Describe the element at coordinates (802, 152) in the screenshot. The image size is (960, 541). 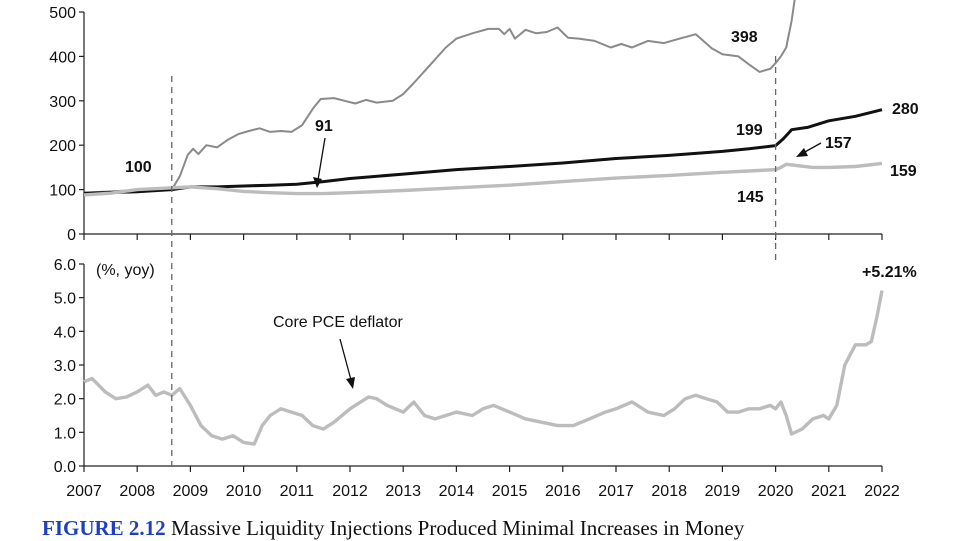
I see `arrow-157-head` at that location.